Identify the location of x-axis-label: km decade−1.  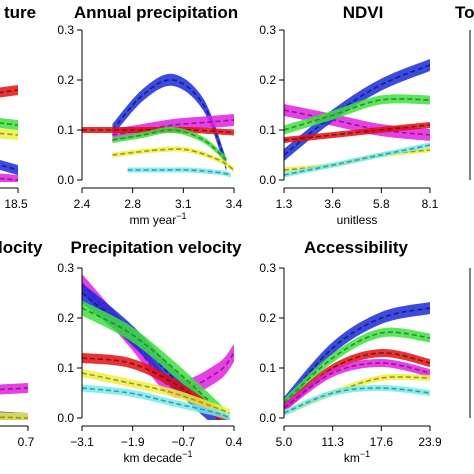
(158, 457).